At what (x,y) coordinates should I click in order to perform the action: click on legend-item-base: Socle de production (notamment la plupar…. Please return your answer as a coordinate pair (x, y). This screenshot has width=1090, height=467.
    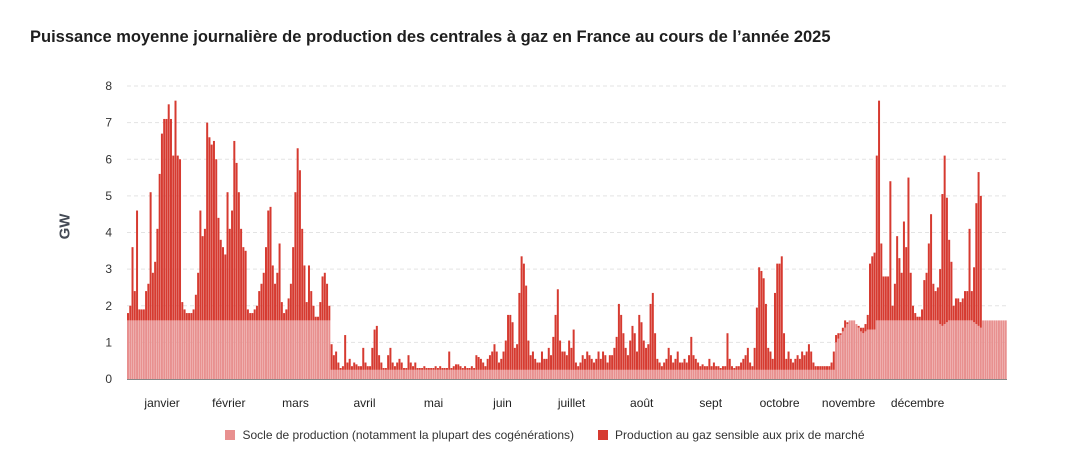
    Looking at the image, I should click on (399, 435).